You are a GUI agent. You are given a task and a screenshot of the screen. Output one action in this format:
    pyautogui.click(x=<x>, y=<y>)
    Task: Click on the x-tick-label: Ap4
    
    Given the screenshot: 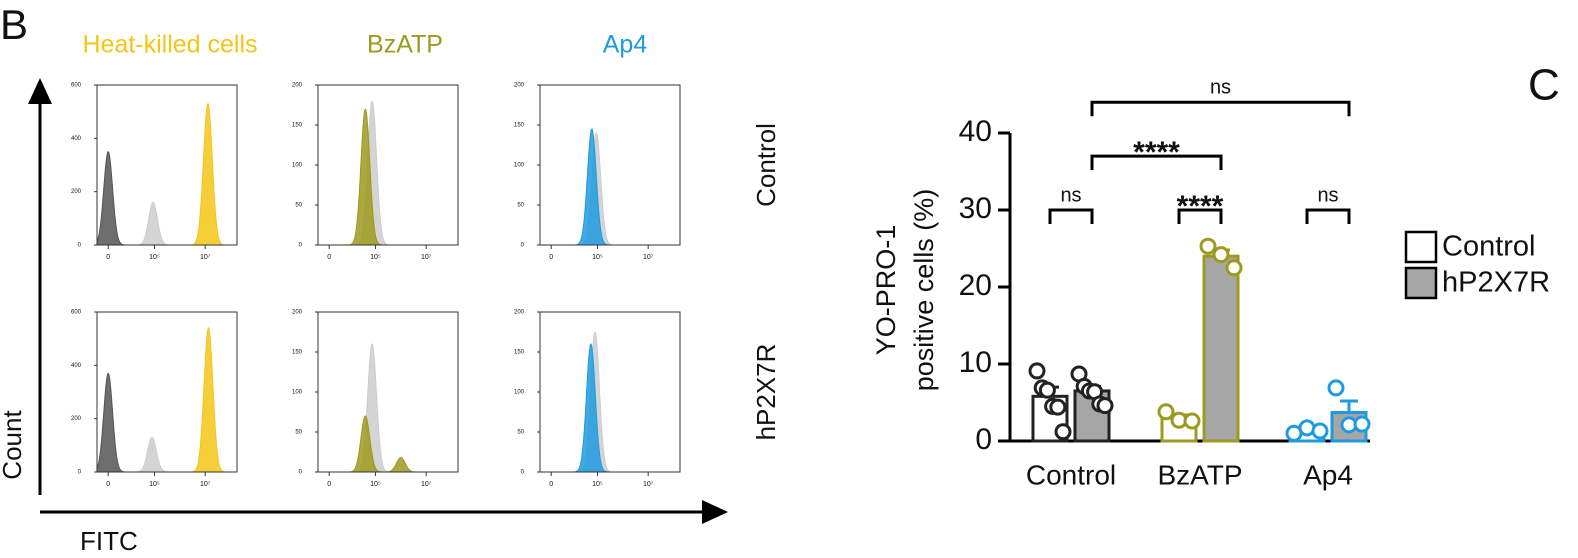 What is the action you would take?
    pyautogui.click(x=1328, y=474)
    